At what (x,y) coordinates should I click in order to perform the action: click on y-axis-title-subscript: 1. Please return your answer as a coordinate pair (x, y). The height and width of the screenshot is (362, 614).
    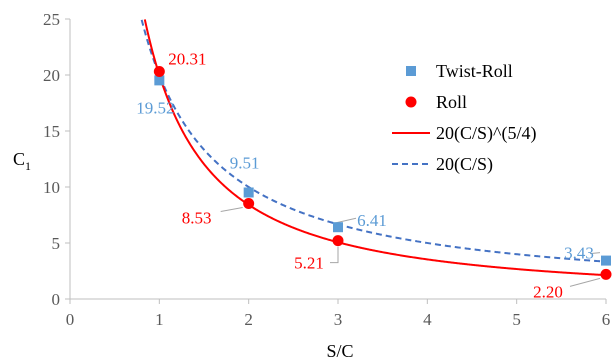
    Looking at the image, I should click on (28, 166).